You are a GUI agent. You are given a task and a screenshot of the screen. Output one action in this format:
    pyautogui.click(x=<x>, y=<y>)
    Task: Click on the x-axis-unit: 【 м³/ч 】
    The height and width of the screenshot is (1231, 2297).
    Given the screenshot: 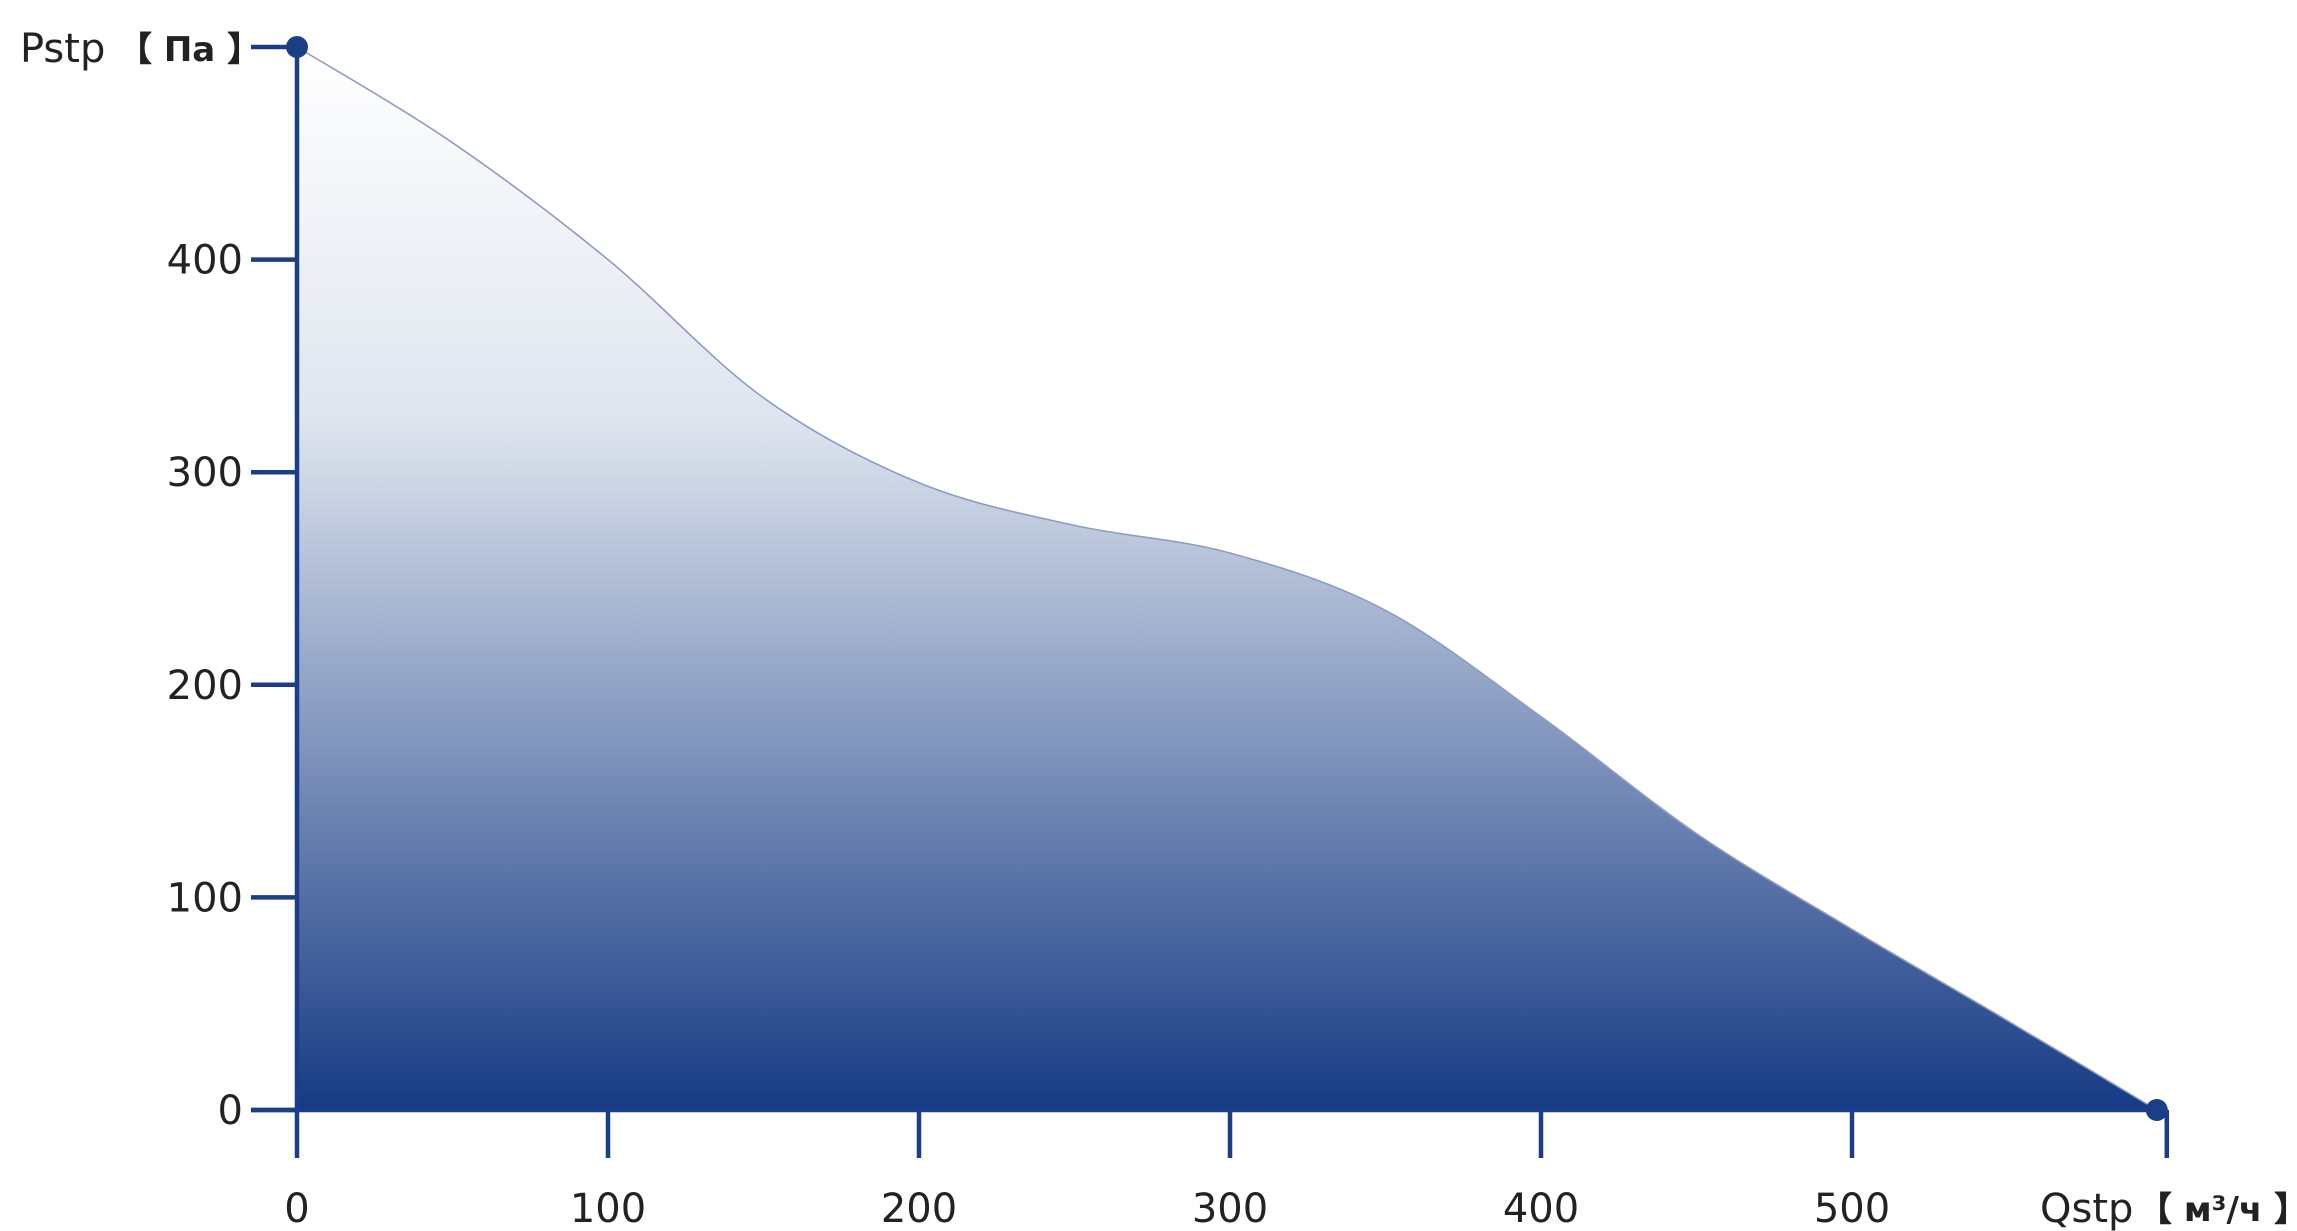 What is the action you would take?
    pyautogui.click(x=2217, y=1210)
    